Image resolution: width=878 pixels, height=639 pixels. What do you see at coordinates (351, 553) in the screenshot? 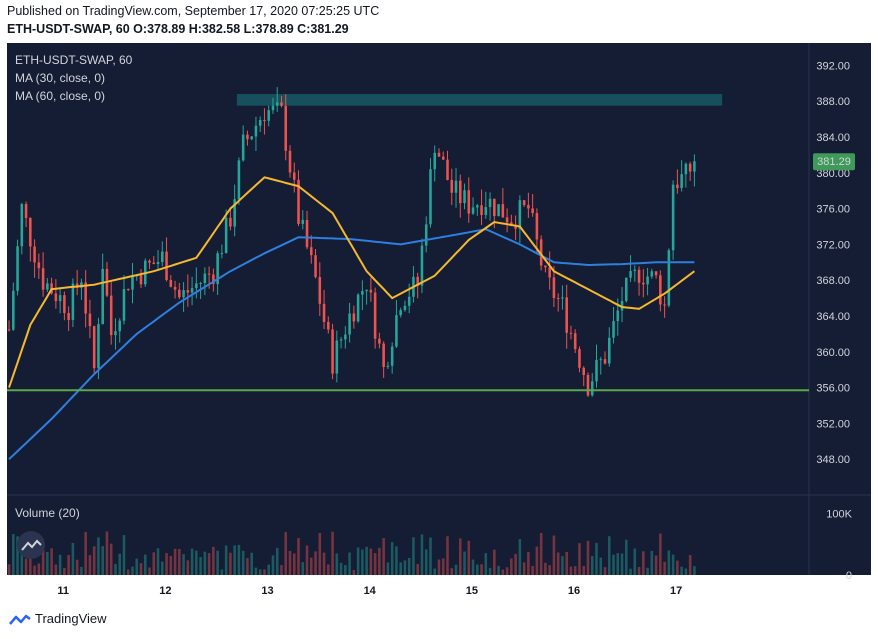
I see `volume-layer` at bounding box center [351, 553].